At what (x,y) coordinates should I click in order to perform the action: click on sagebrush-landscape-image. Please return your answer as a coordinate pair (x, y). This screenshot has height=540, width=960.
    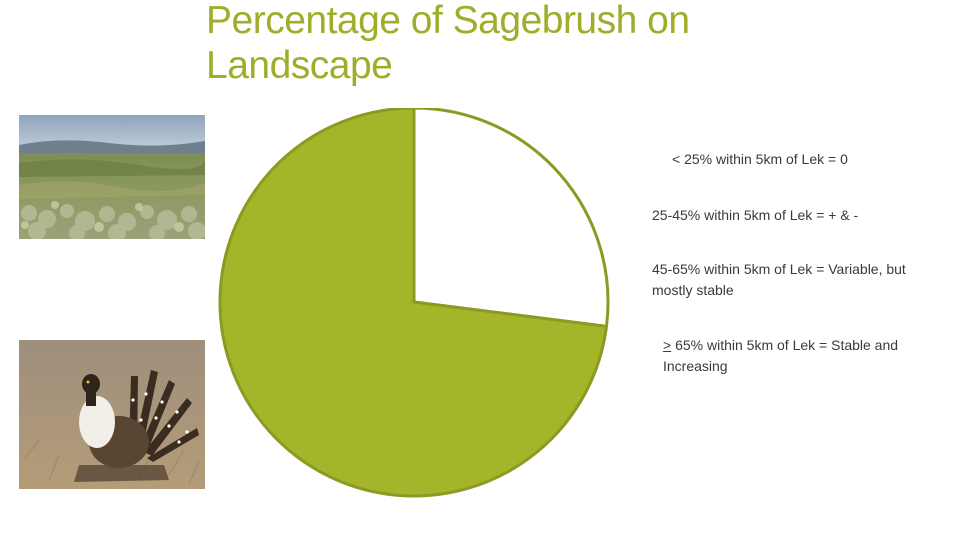
    Looking at the image, I should click on (112, 177).